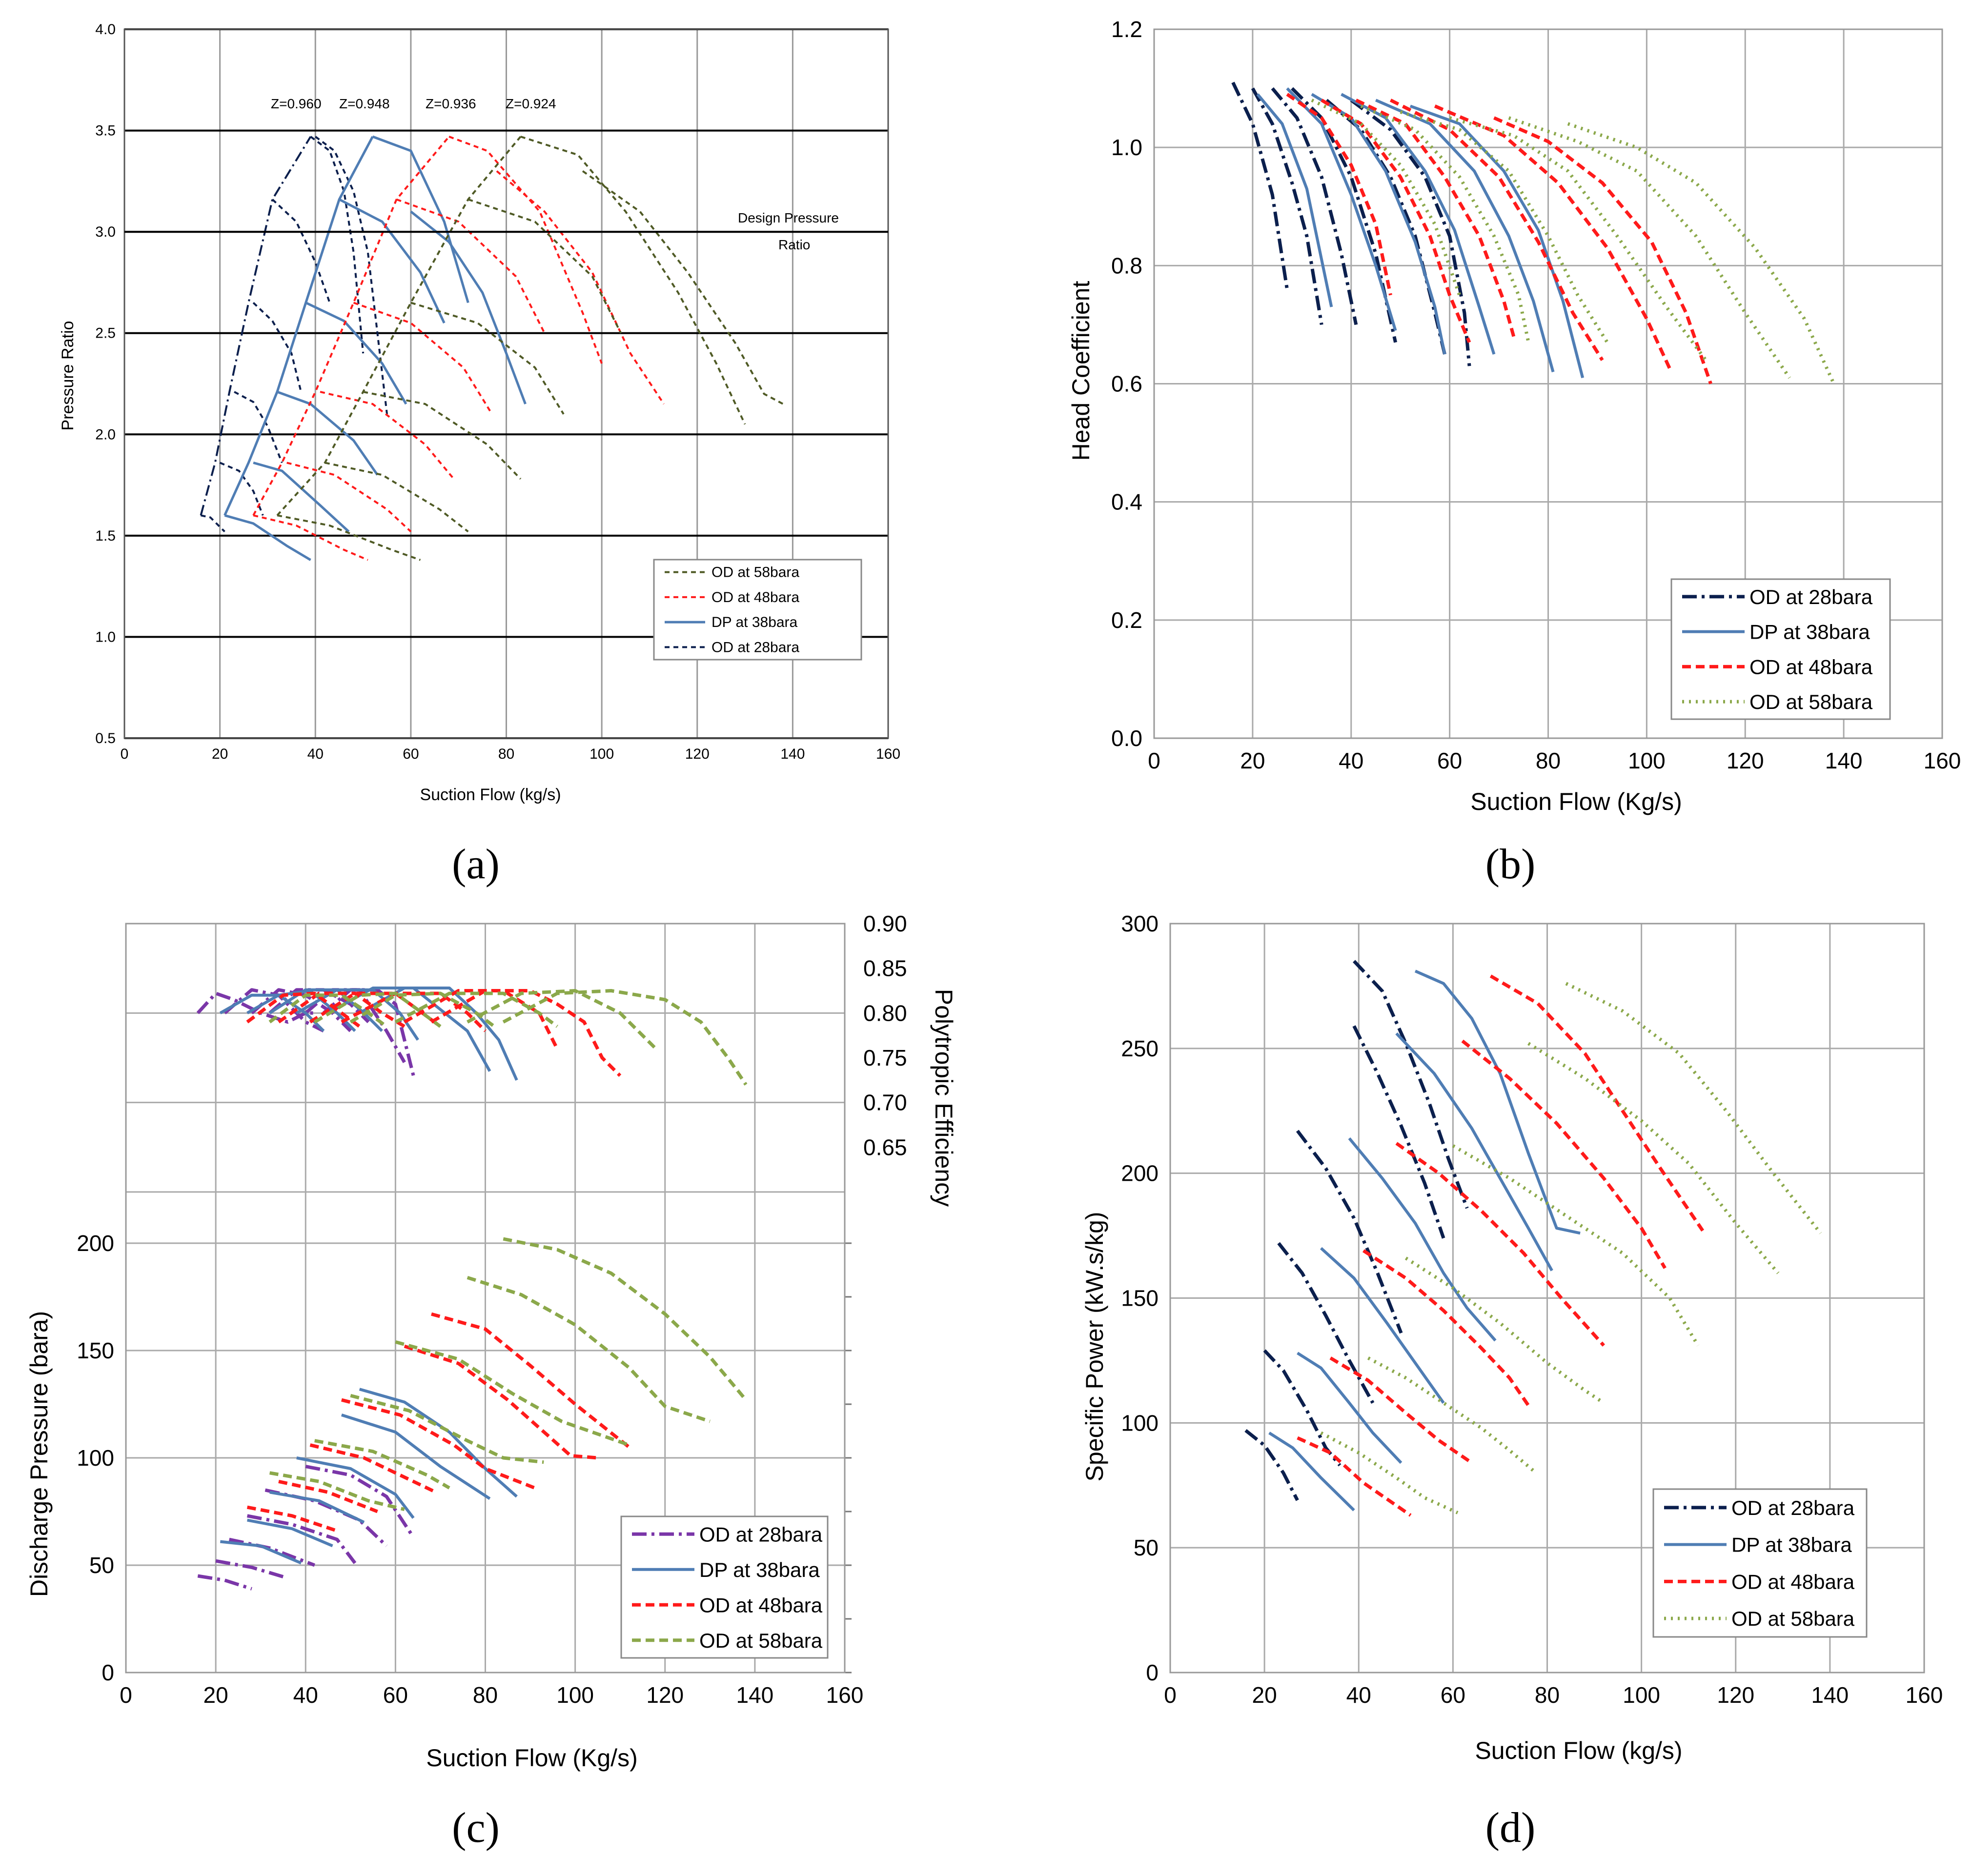 The width and height of the screenshot is (1972, 1876). Describe the element at coordinates (39, 1454) in the screenshot. I see `chart-c-ylabel: Discharge Pressure (bara)` at that location.